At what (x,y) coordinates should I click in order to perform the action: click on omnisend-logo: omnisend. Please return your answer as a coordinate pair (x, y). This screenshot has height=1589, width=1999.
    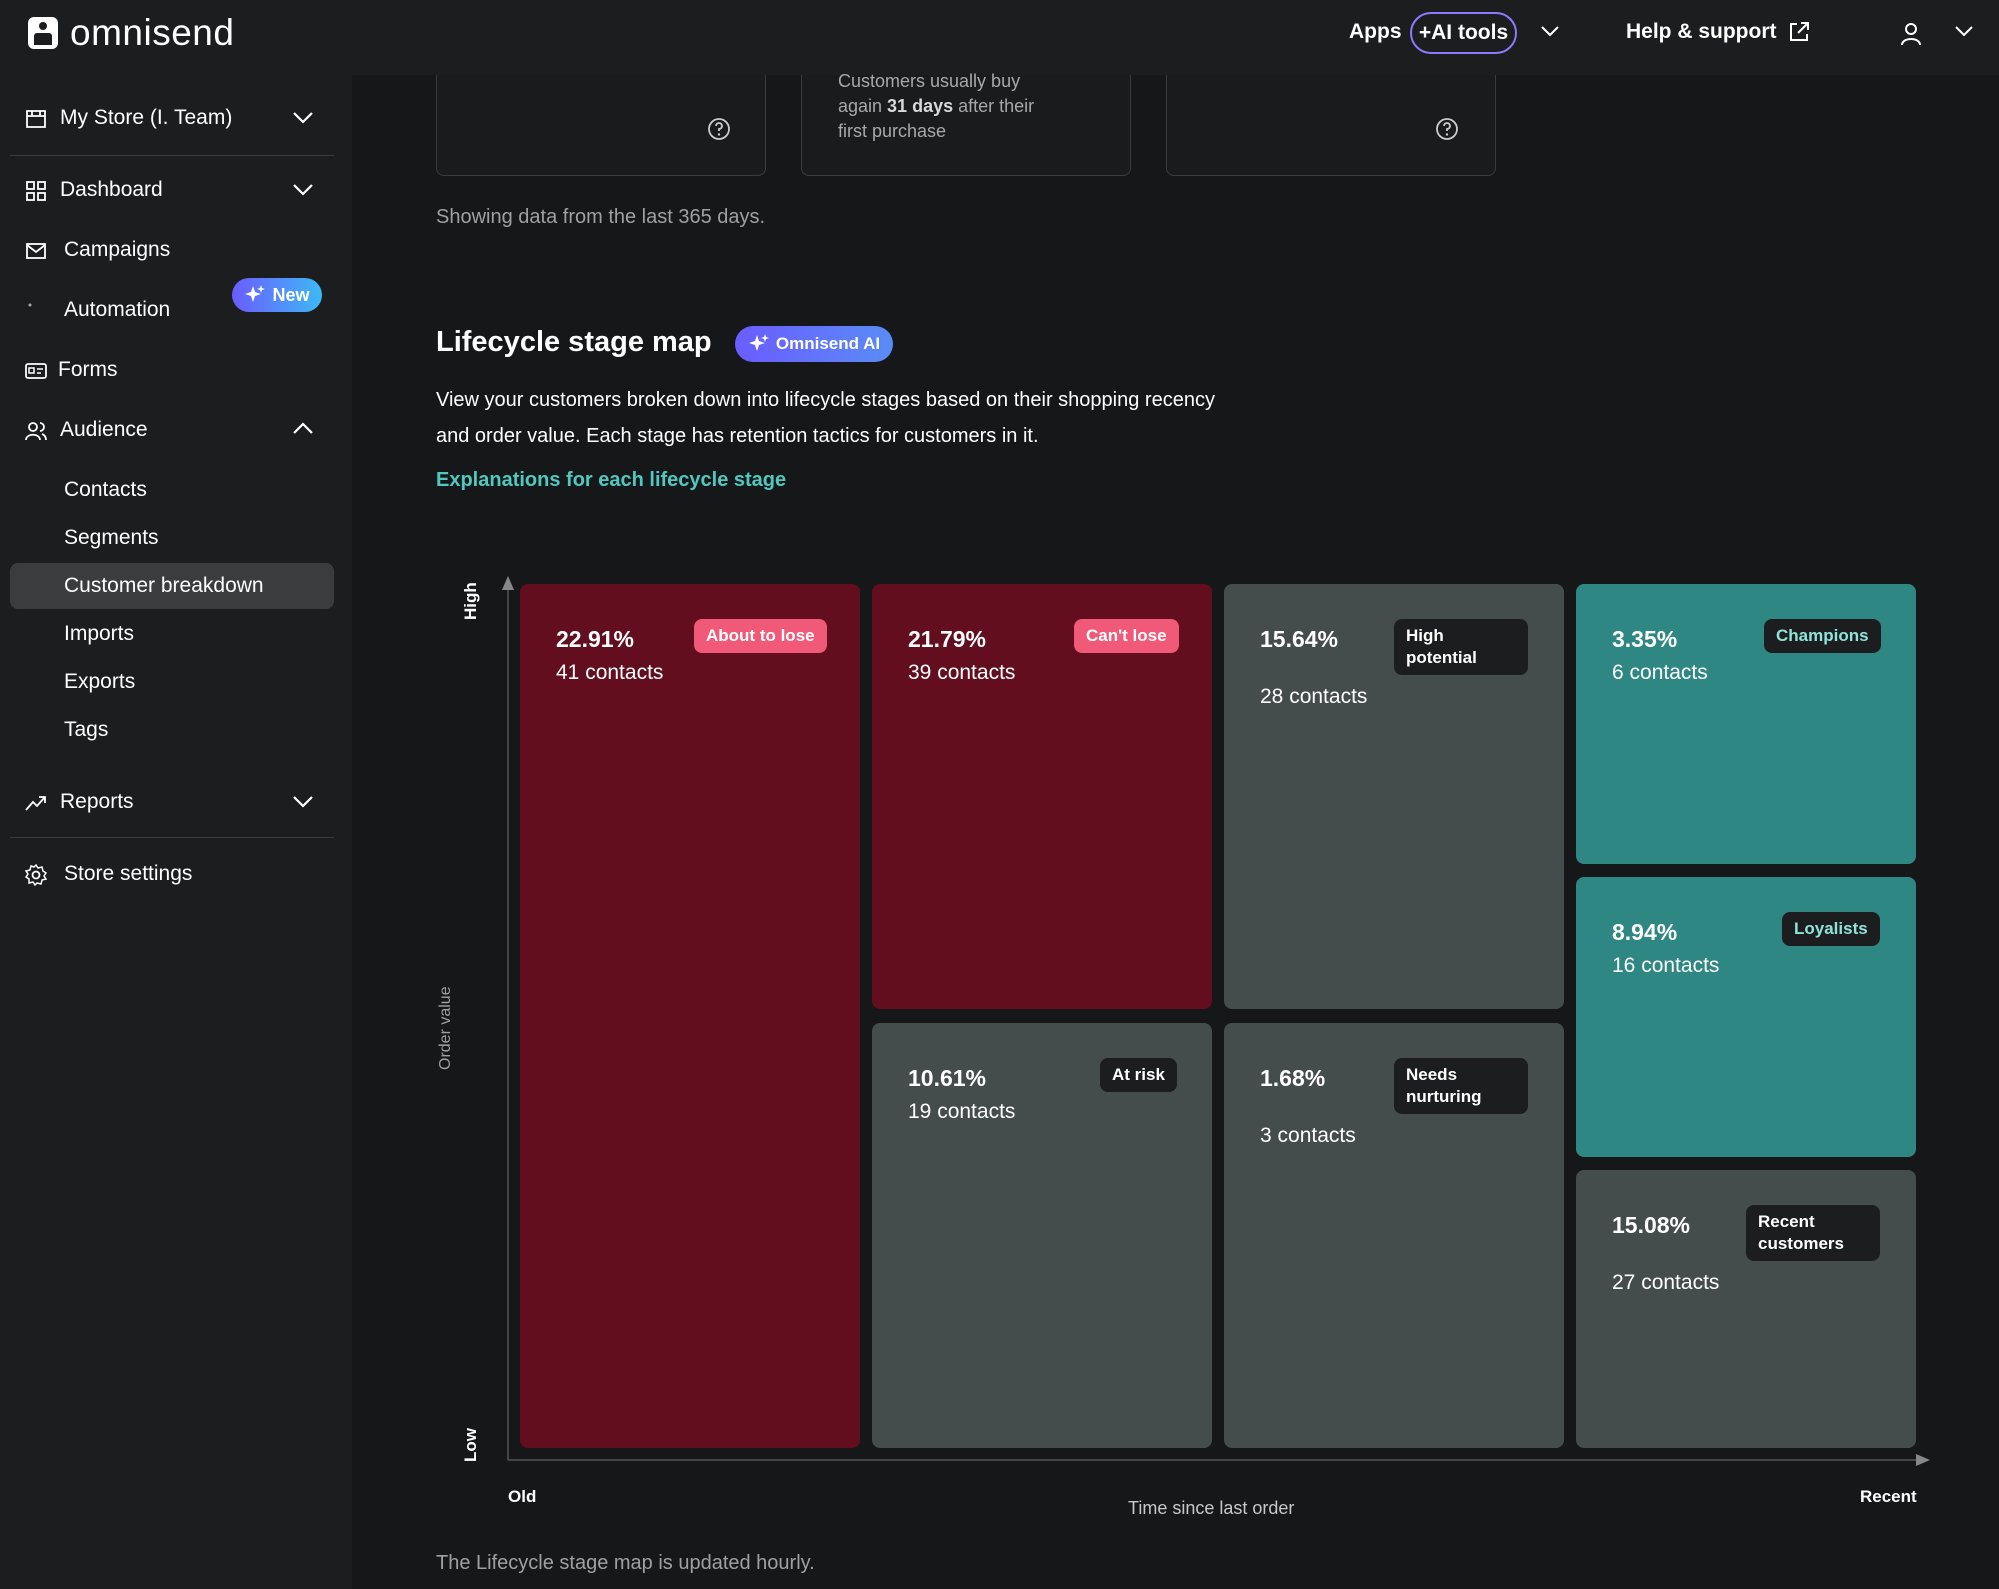
    Looking at the image, I should click on (131, 33).